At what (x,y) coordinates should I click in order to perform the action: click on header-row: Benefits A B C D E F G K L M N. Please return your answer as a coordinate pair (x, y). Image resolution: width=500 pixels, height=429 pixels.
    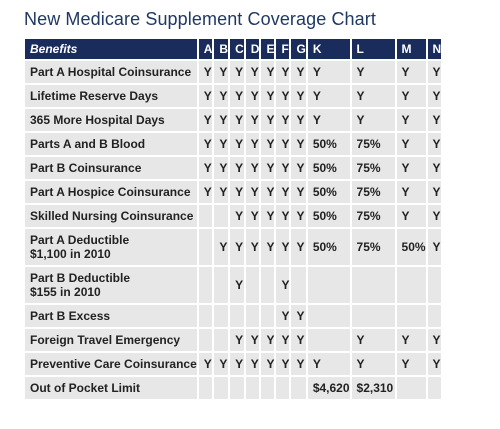
    Looking at the image, I should click on (233, 49).